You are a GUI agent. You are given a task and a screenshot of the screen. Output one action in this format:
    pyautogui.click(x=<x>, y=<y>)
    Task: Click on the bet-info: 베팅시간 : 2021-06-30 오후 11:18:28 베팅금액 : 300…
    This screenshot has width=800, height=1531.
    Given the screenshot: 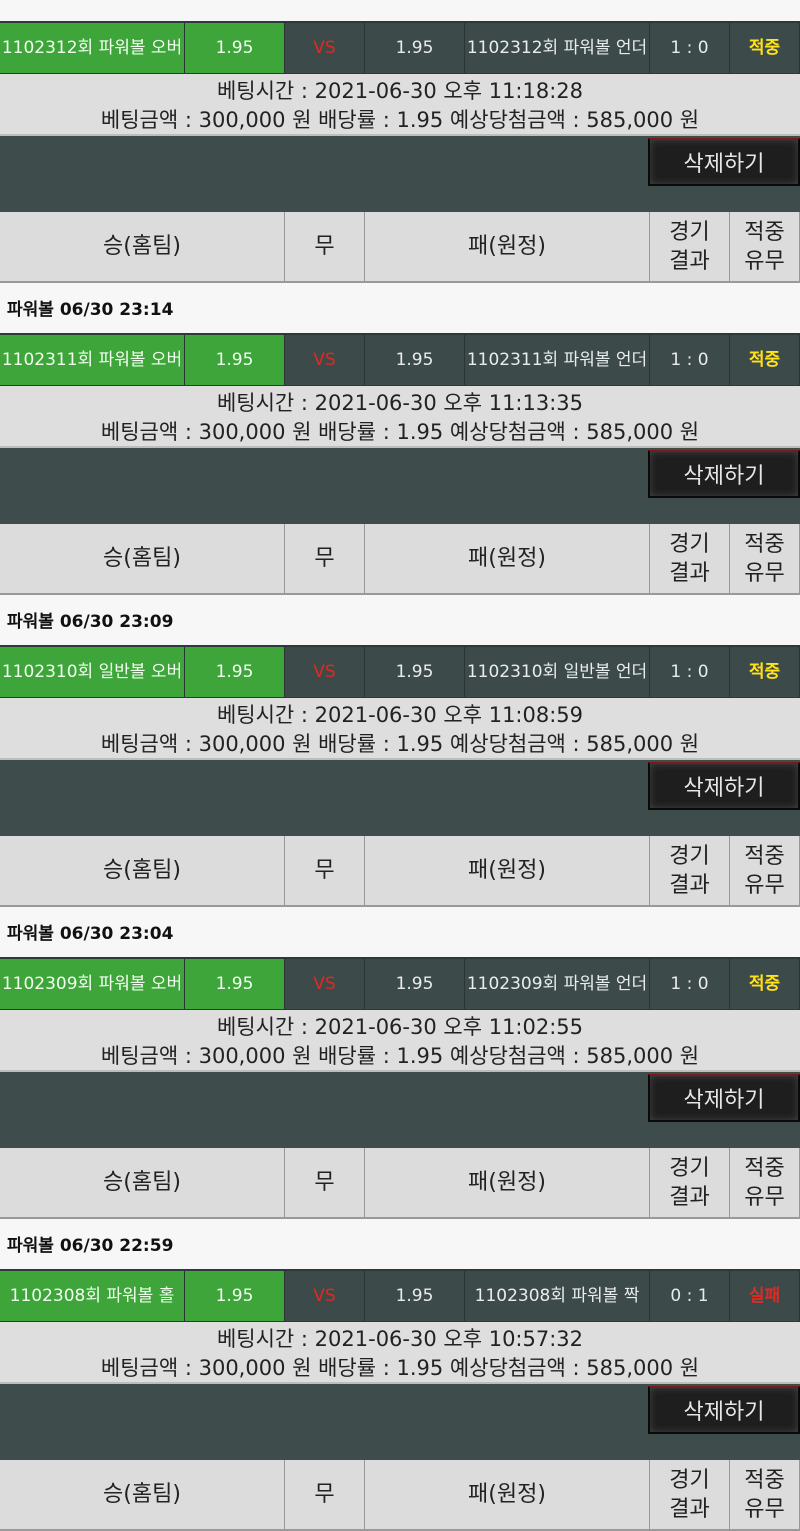 What is the action you would take?
    pyautogui.click(x=400, y=105)
    